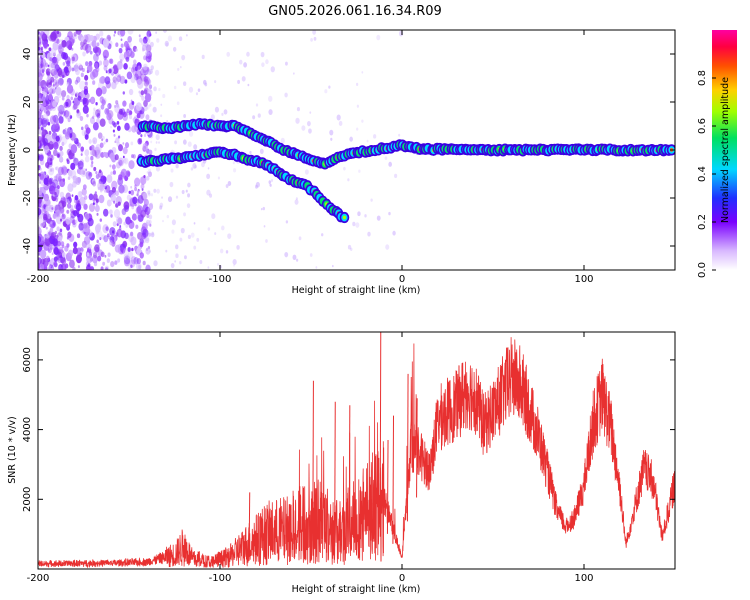  What do you see at coordinates (702, 78) in the screenshot?
I see `colorbar-tick-label: 0.8` at bounding box center [702, 78].